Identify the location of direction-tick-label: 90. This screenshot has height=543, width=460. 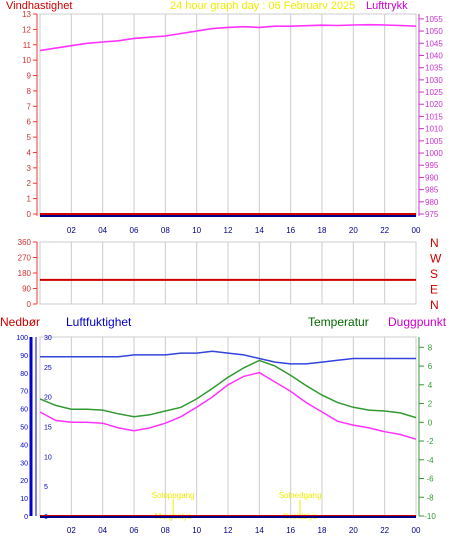
(26, 289).